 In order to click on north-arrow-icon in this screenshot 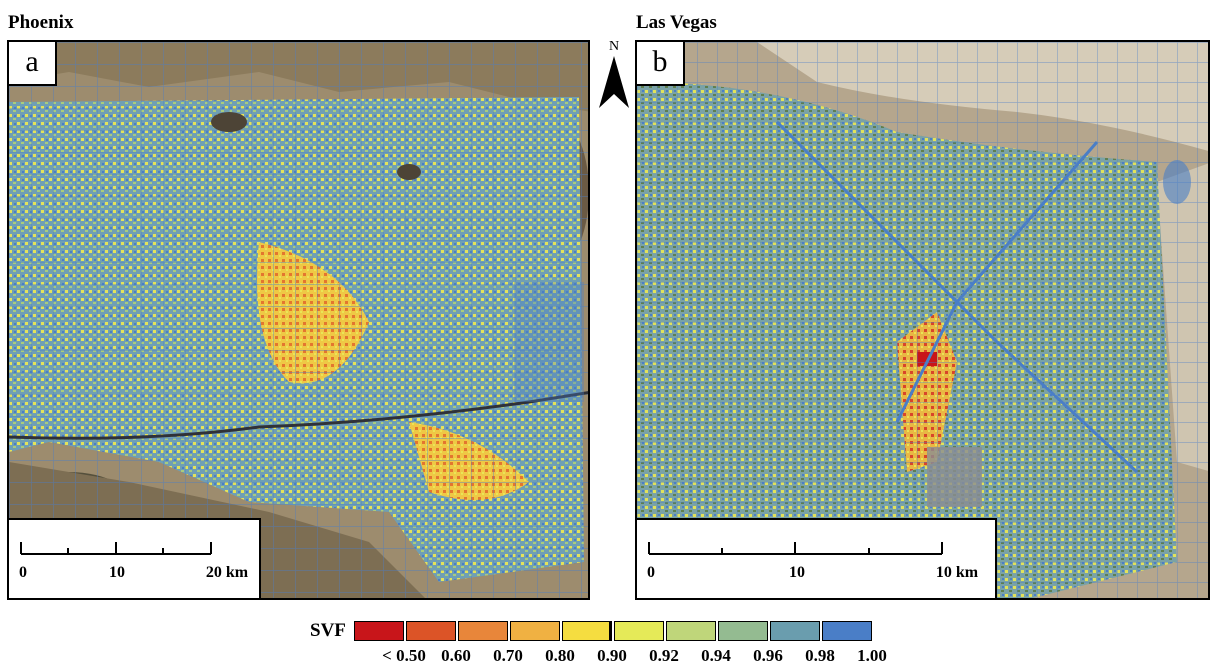, I will do `click(614, 82)`.